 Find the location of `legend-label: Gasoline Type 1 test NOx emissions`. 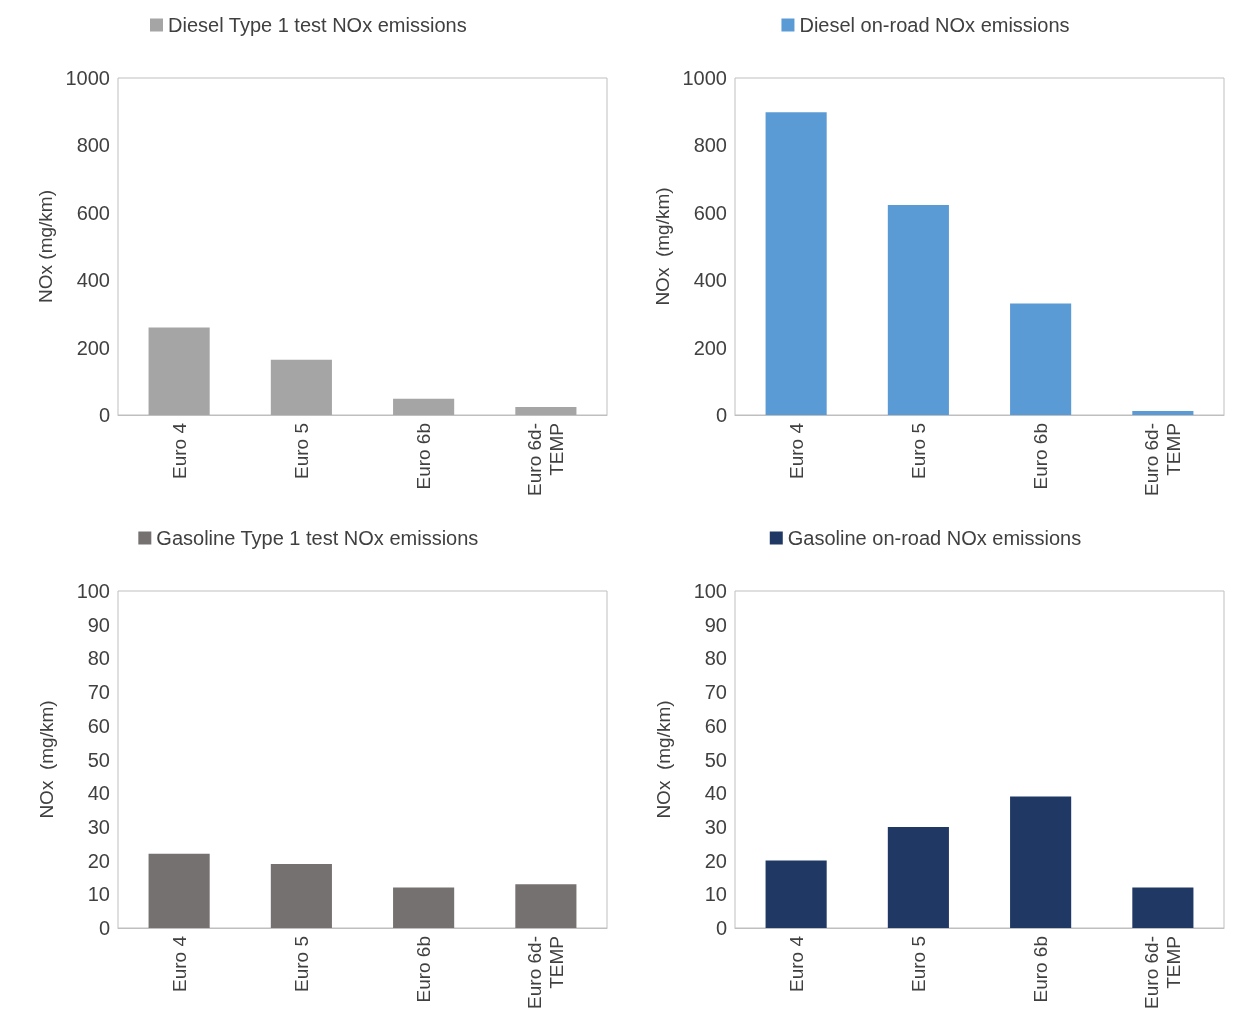

legend-label: Gasoline Type 1 test NOx emissions is located at coordinates (317, 538).